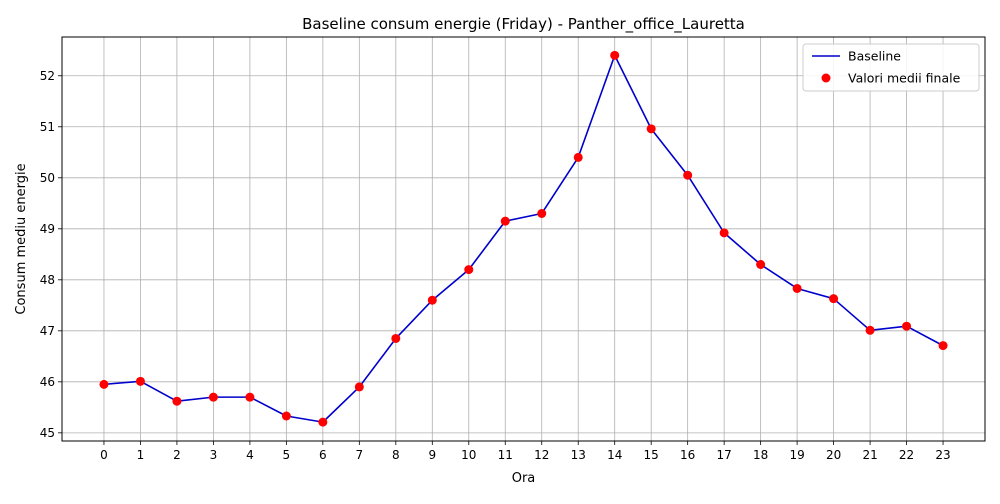 The height and width of the screenshot is (504, 1000). Describe the element at coordinates (51, 254) in the screenshot. I see `y-axis-ticks: 45 46 47 48 49 50 51 52` at that location.